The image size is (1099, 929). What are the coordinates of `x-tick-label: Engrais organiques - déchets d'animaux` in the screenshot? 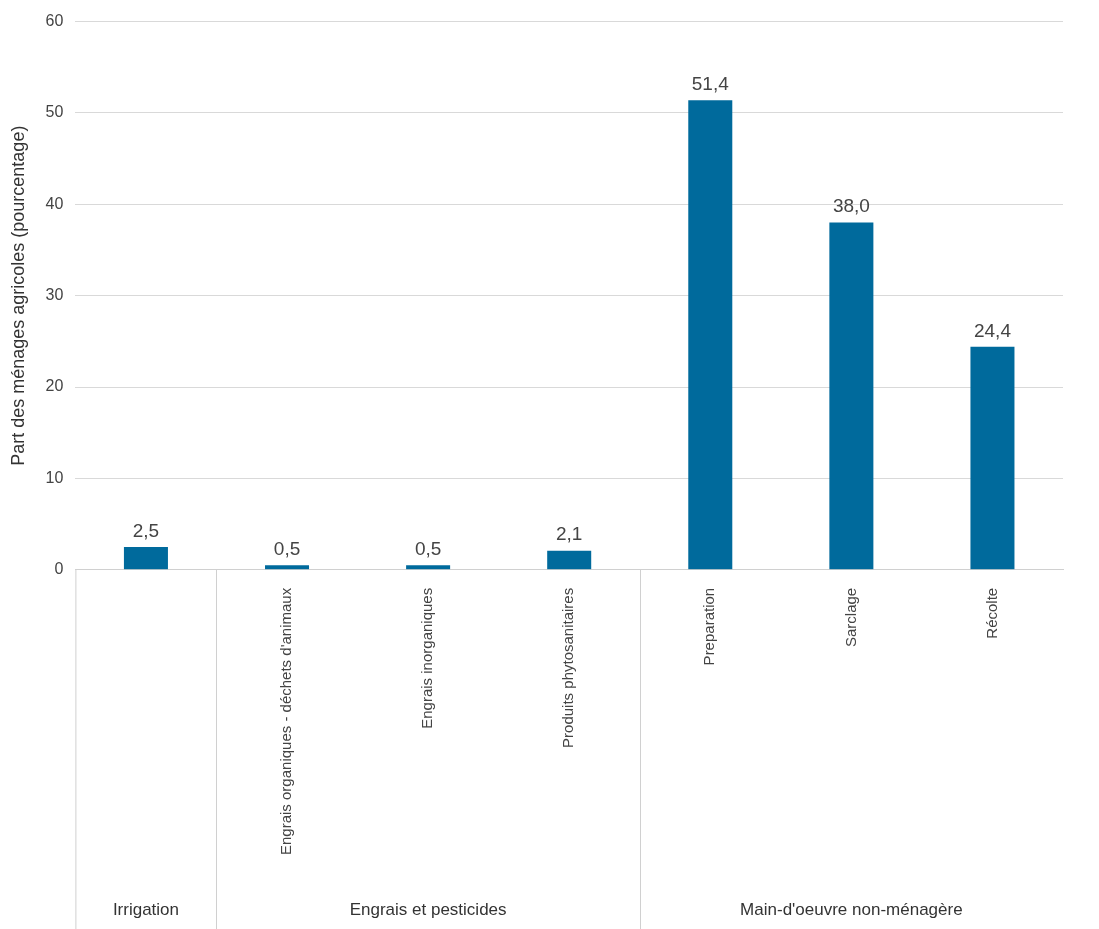 It's located at (286, 721).